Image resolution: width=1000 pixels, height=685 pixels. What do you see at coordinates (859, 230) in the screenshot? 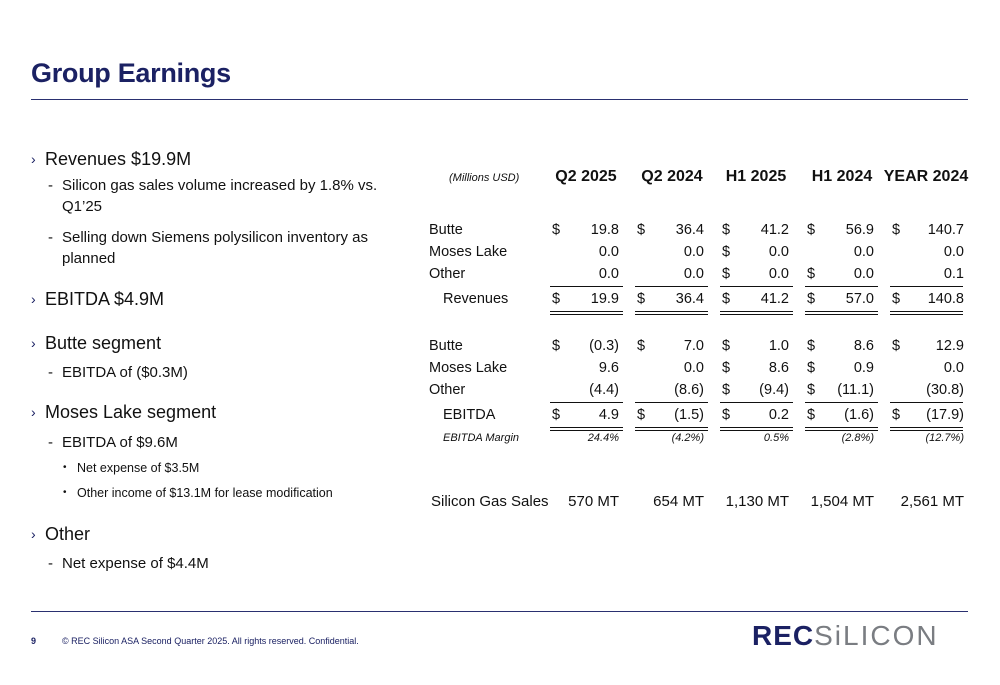
I see `table-cell: 56.9` at bounding box center [859, 230].